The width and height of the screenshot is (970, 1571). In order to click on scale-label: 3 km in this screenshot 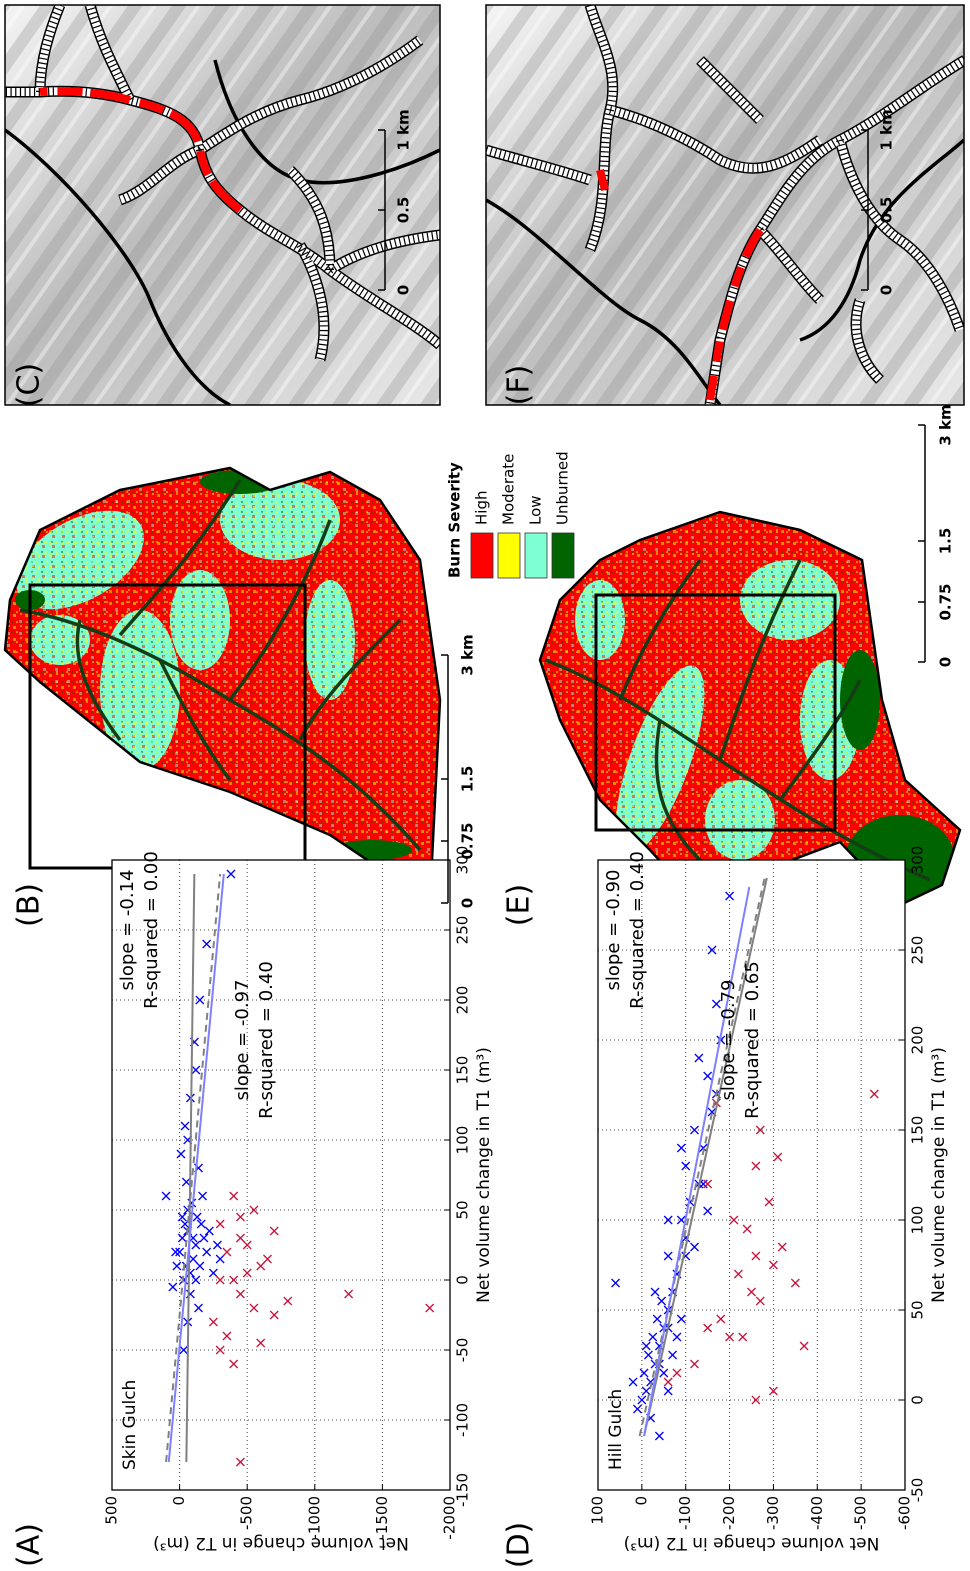, I will do `click(468, 654)`.